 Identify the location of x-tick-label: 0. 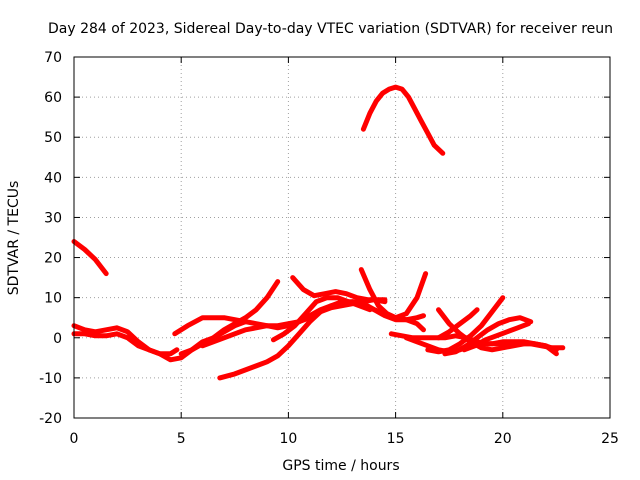
(74, 439).